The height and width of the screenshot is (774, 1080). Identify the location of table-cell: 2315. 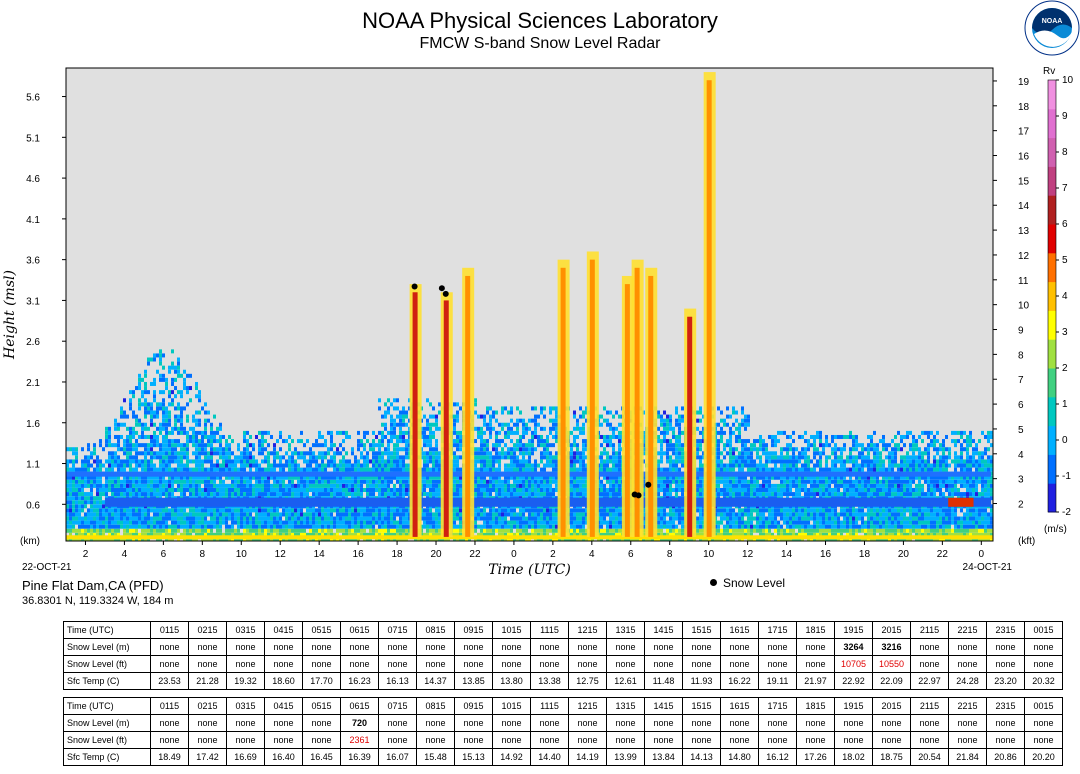
(1005, 706).